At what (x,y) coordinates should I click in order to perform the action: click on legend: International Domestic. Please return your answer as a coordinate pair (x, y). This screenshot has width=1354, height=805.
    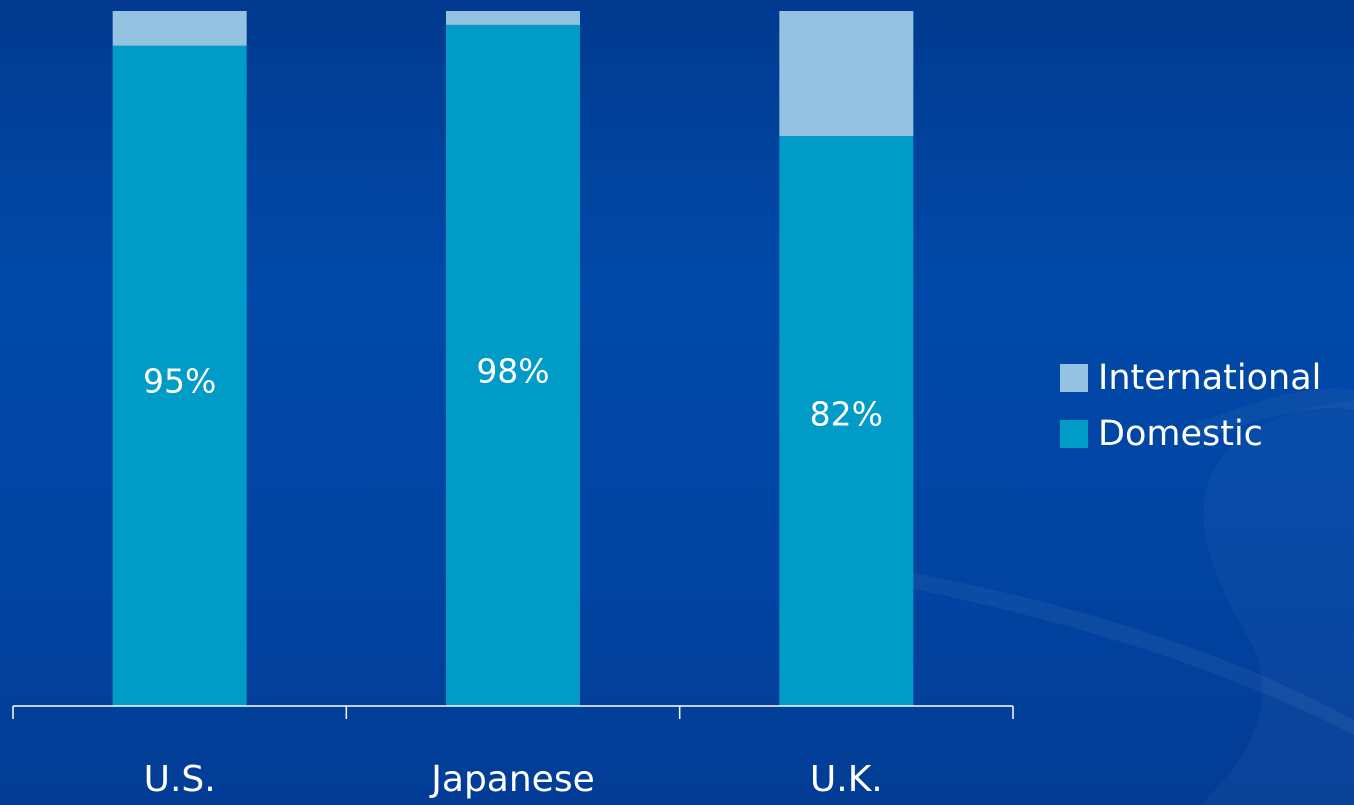
    Looking at the image, I should click on (1190, 412).